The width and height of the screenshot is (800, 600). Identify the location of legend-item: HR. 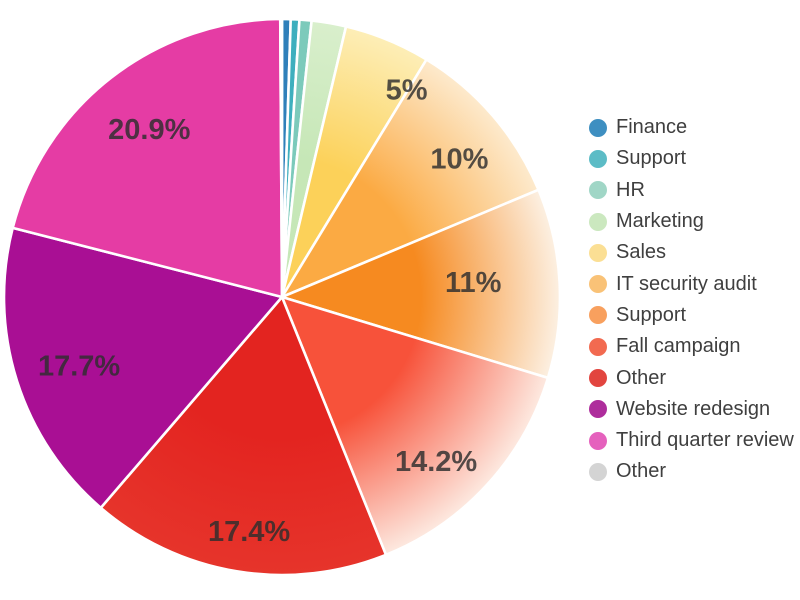
(691, 190).